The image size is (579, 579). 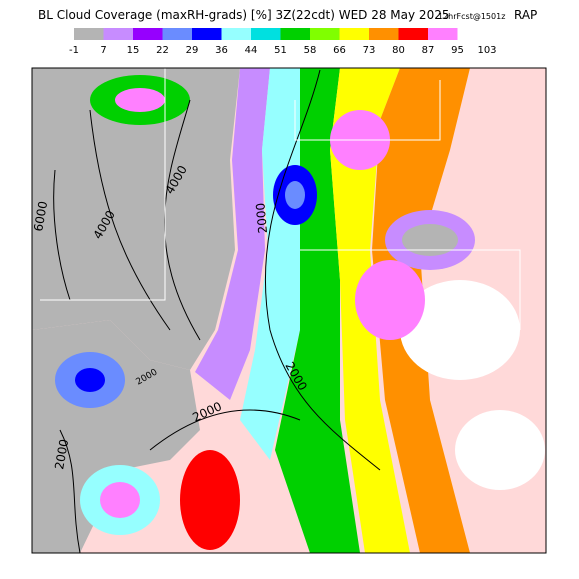 I want to click on colorbar-label: 80, so click(x=398, y=50).